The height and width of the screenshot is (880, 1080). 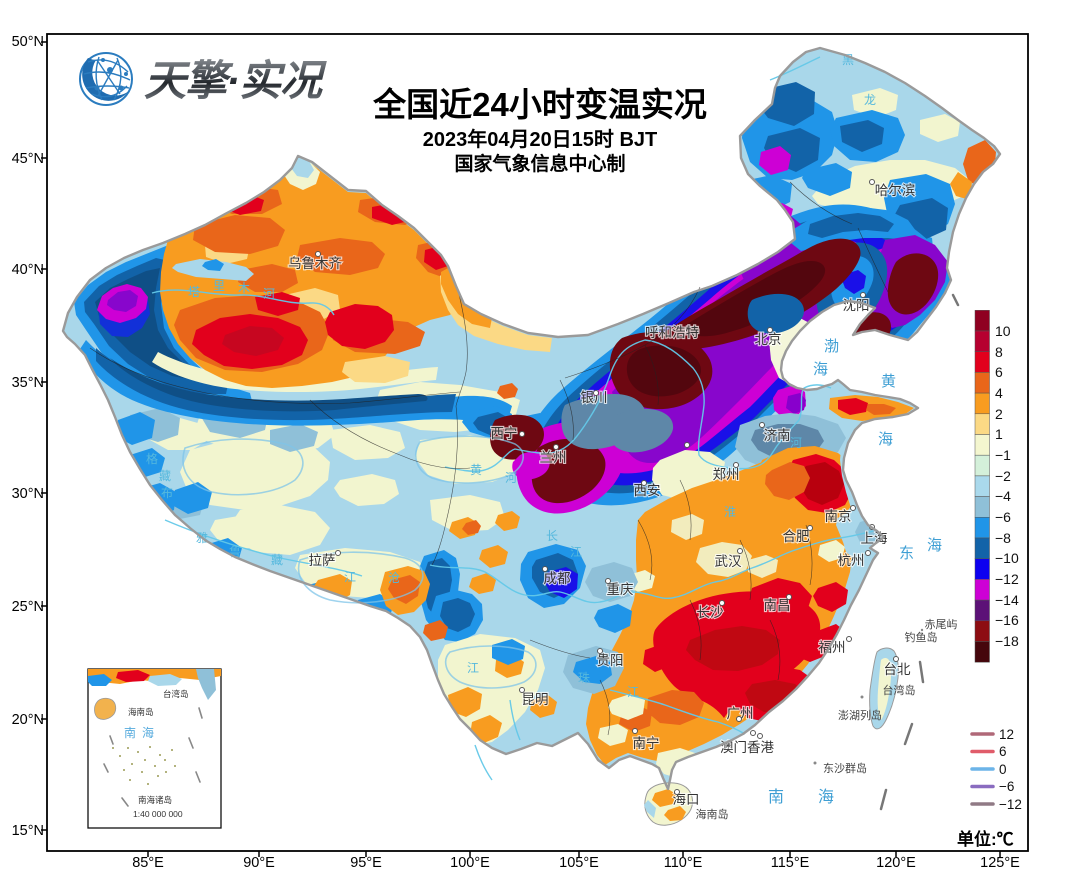 What do you see at coordinates (235, 80) in the screenshot?
I see `svg-text: 天擎·实况` at bounding box center [235, 80].